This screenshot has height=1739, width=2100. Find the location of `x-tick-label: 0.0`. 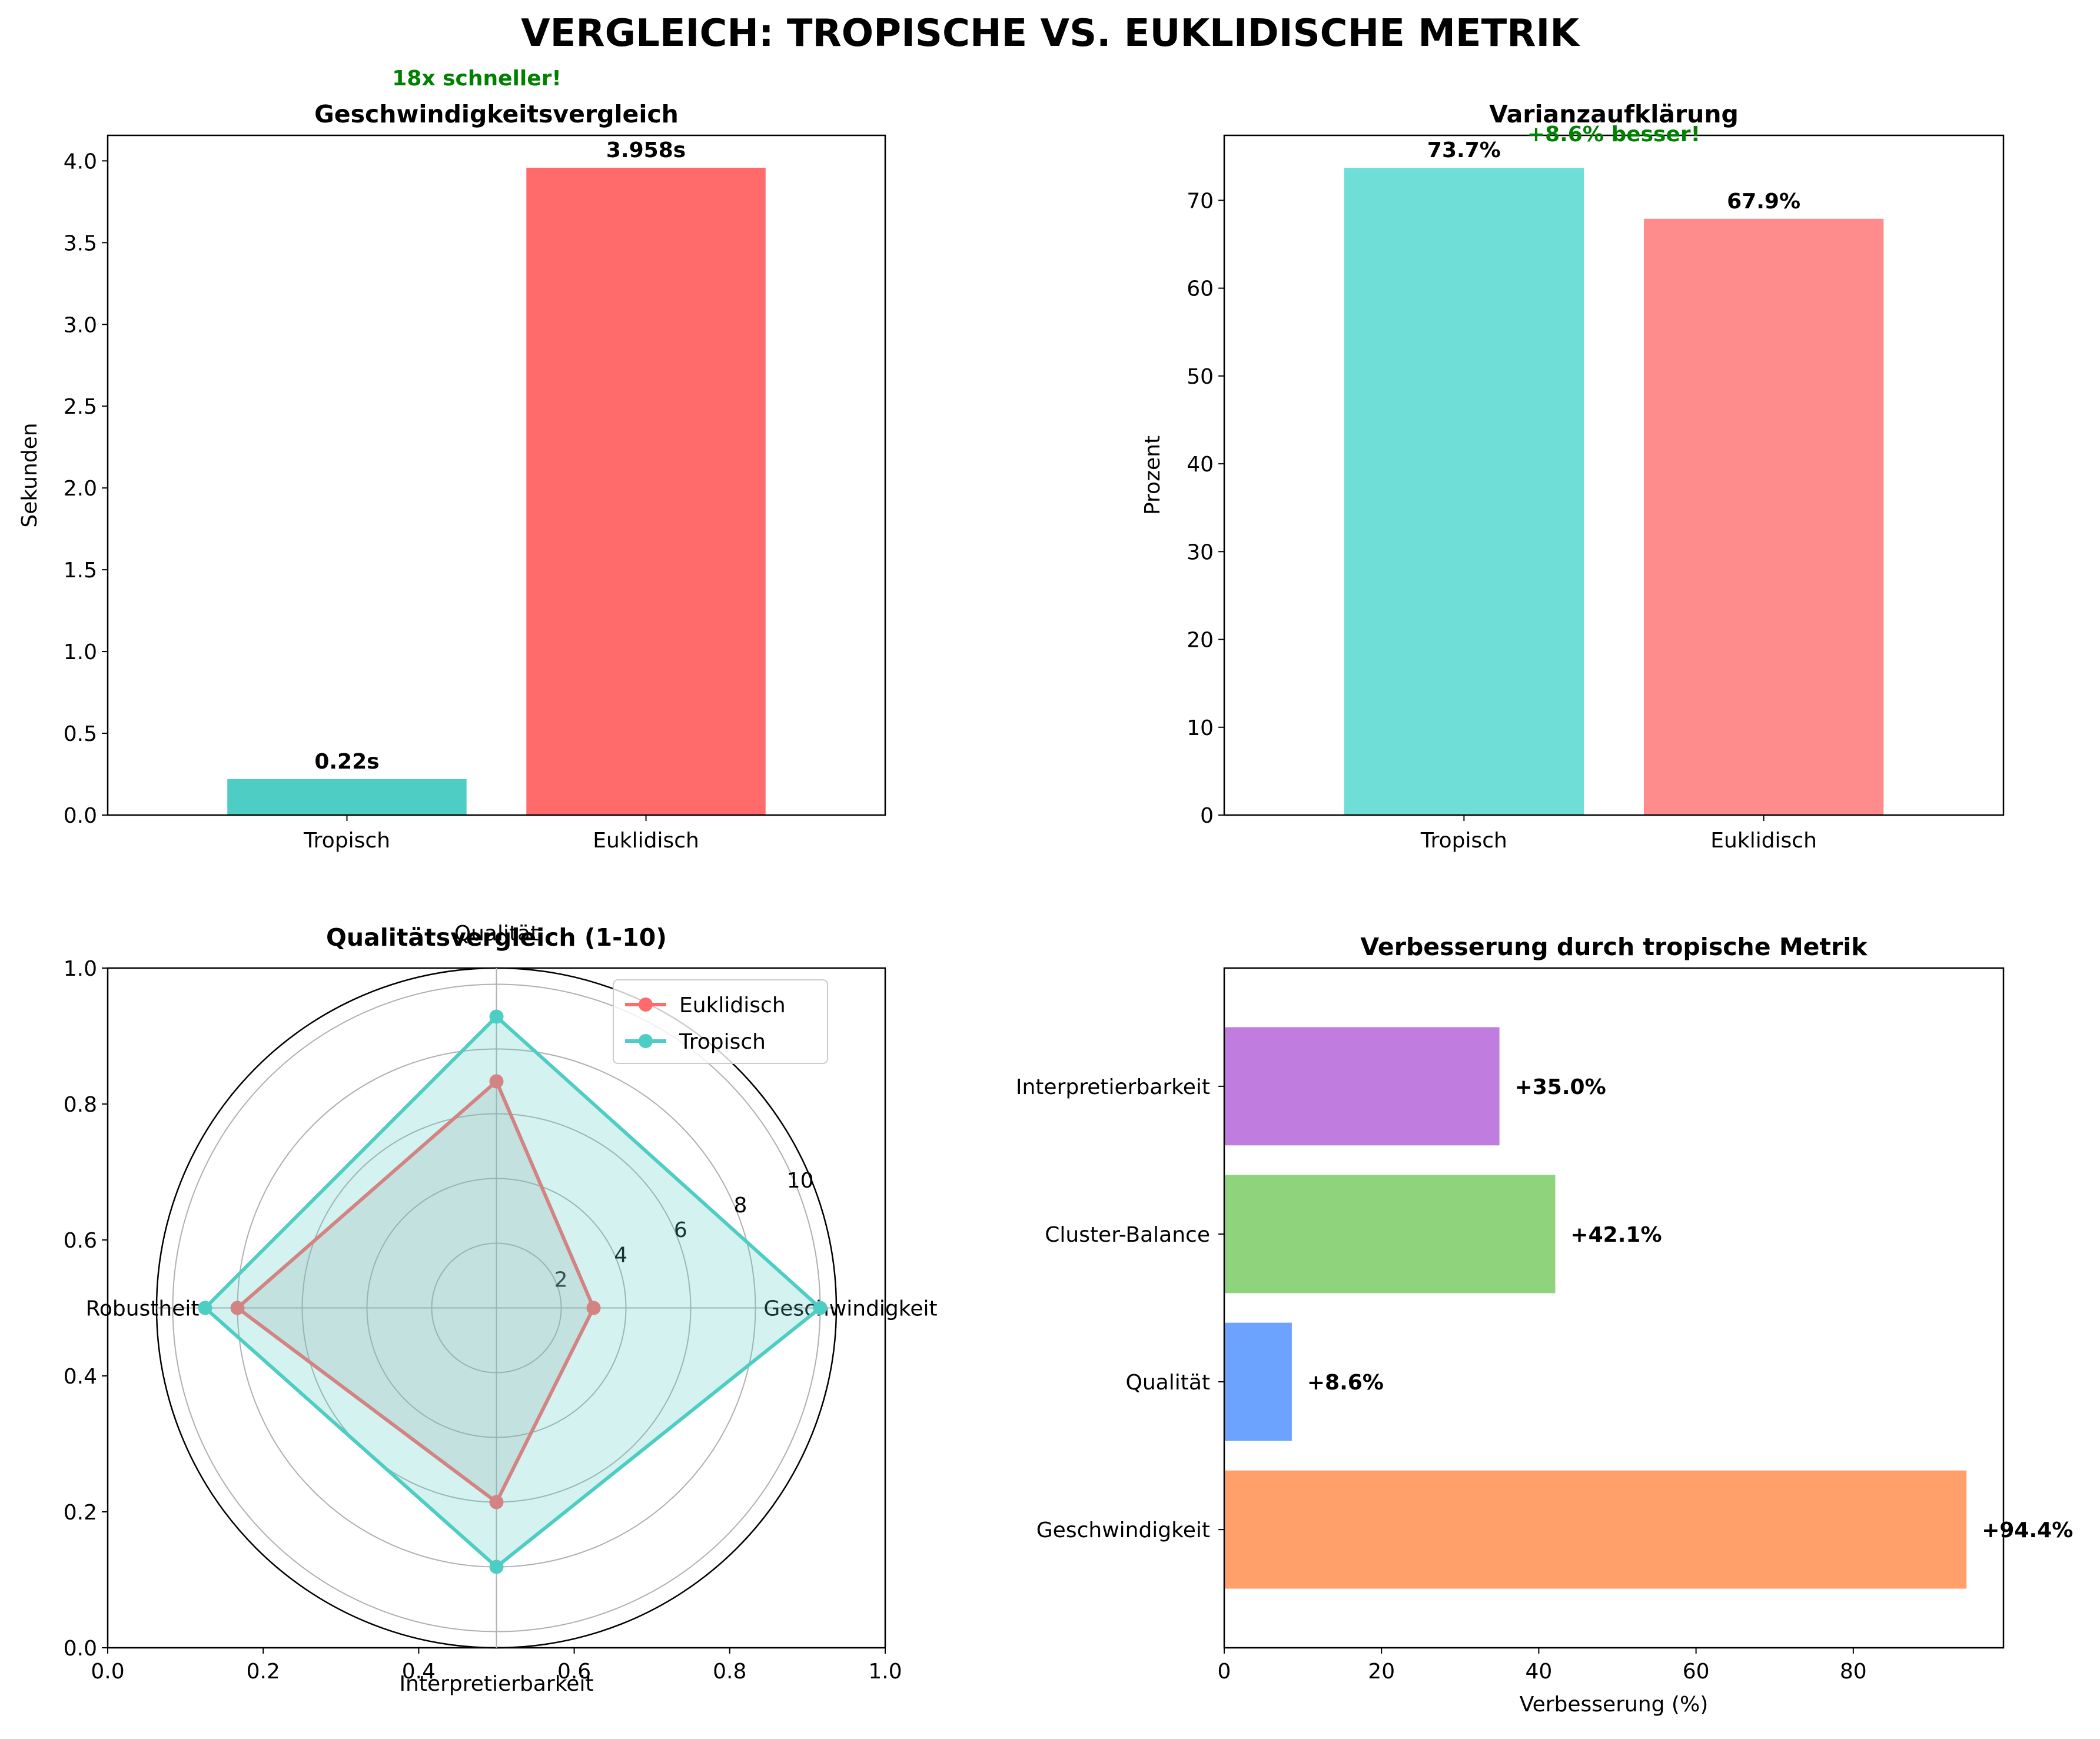

x-tick-label: 0.0 is located at coordinates (107, 1672).